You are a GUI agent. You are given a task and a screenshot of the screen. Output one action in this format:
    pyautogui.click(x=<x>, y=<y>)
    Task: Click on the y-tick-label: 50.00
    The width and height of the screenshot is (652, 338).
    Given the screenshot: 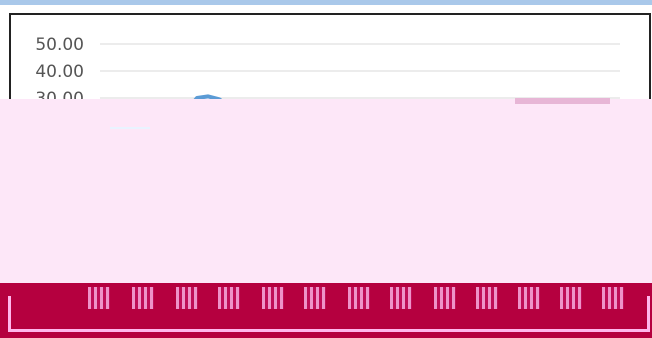 What is the action you would take?
    pyautogui.click(x=59, y=45)
    